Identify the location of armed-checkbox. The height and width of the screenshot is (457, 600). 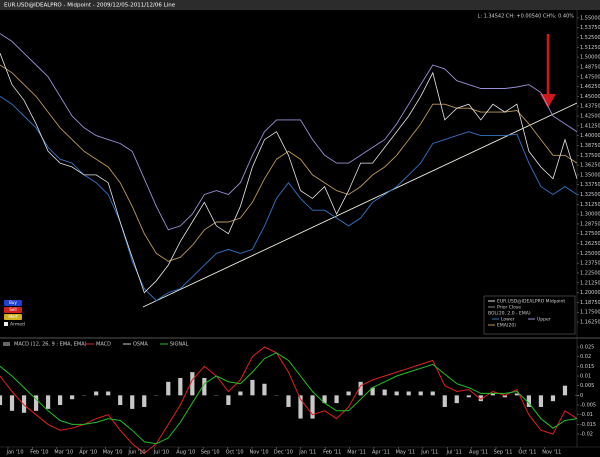
(6, 324).